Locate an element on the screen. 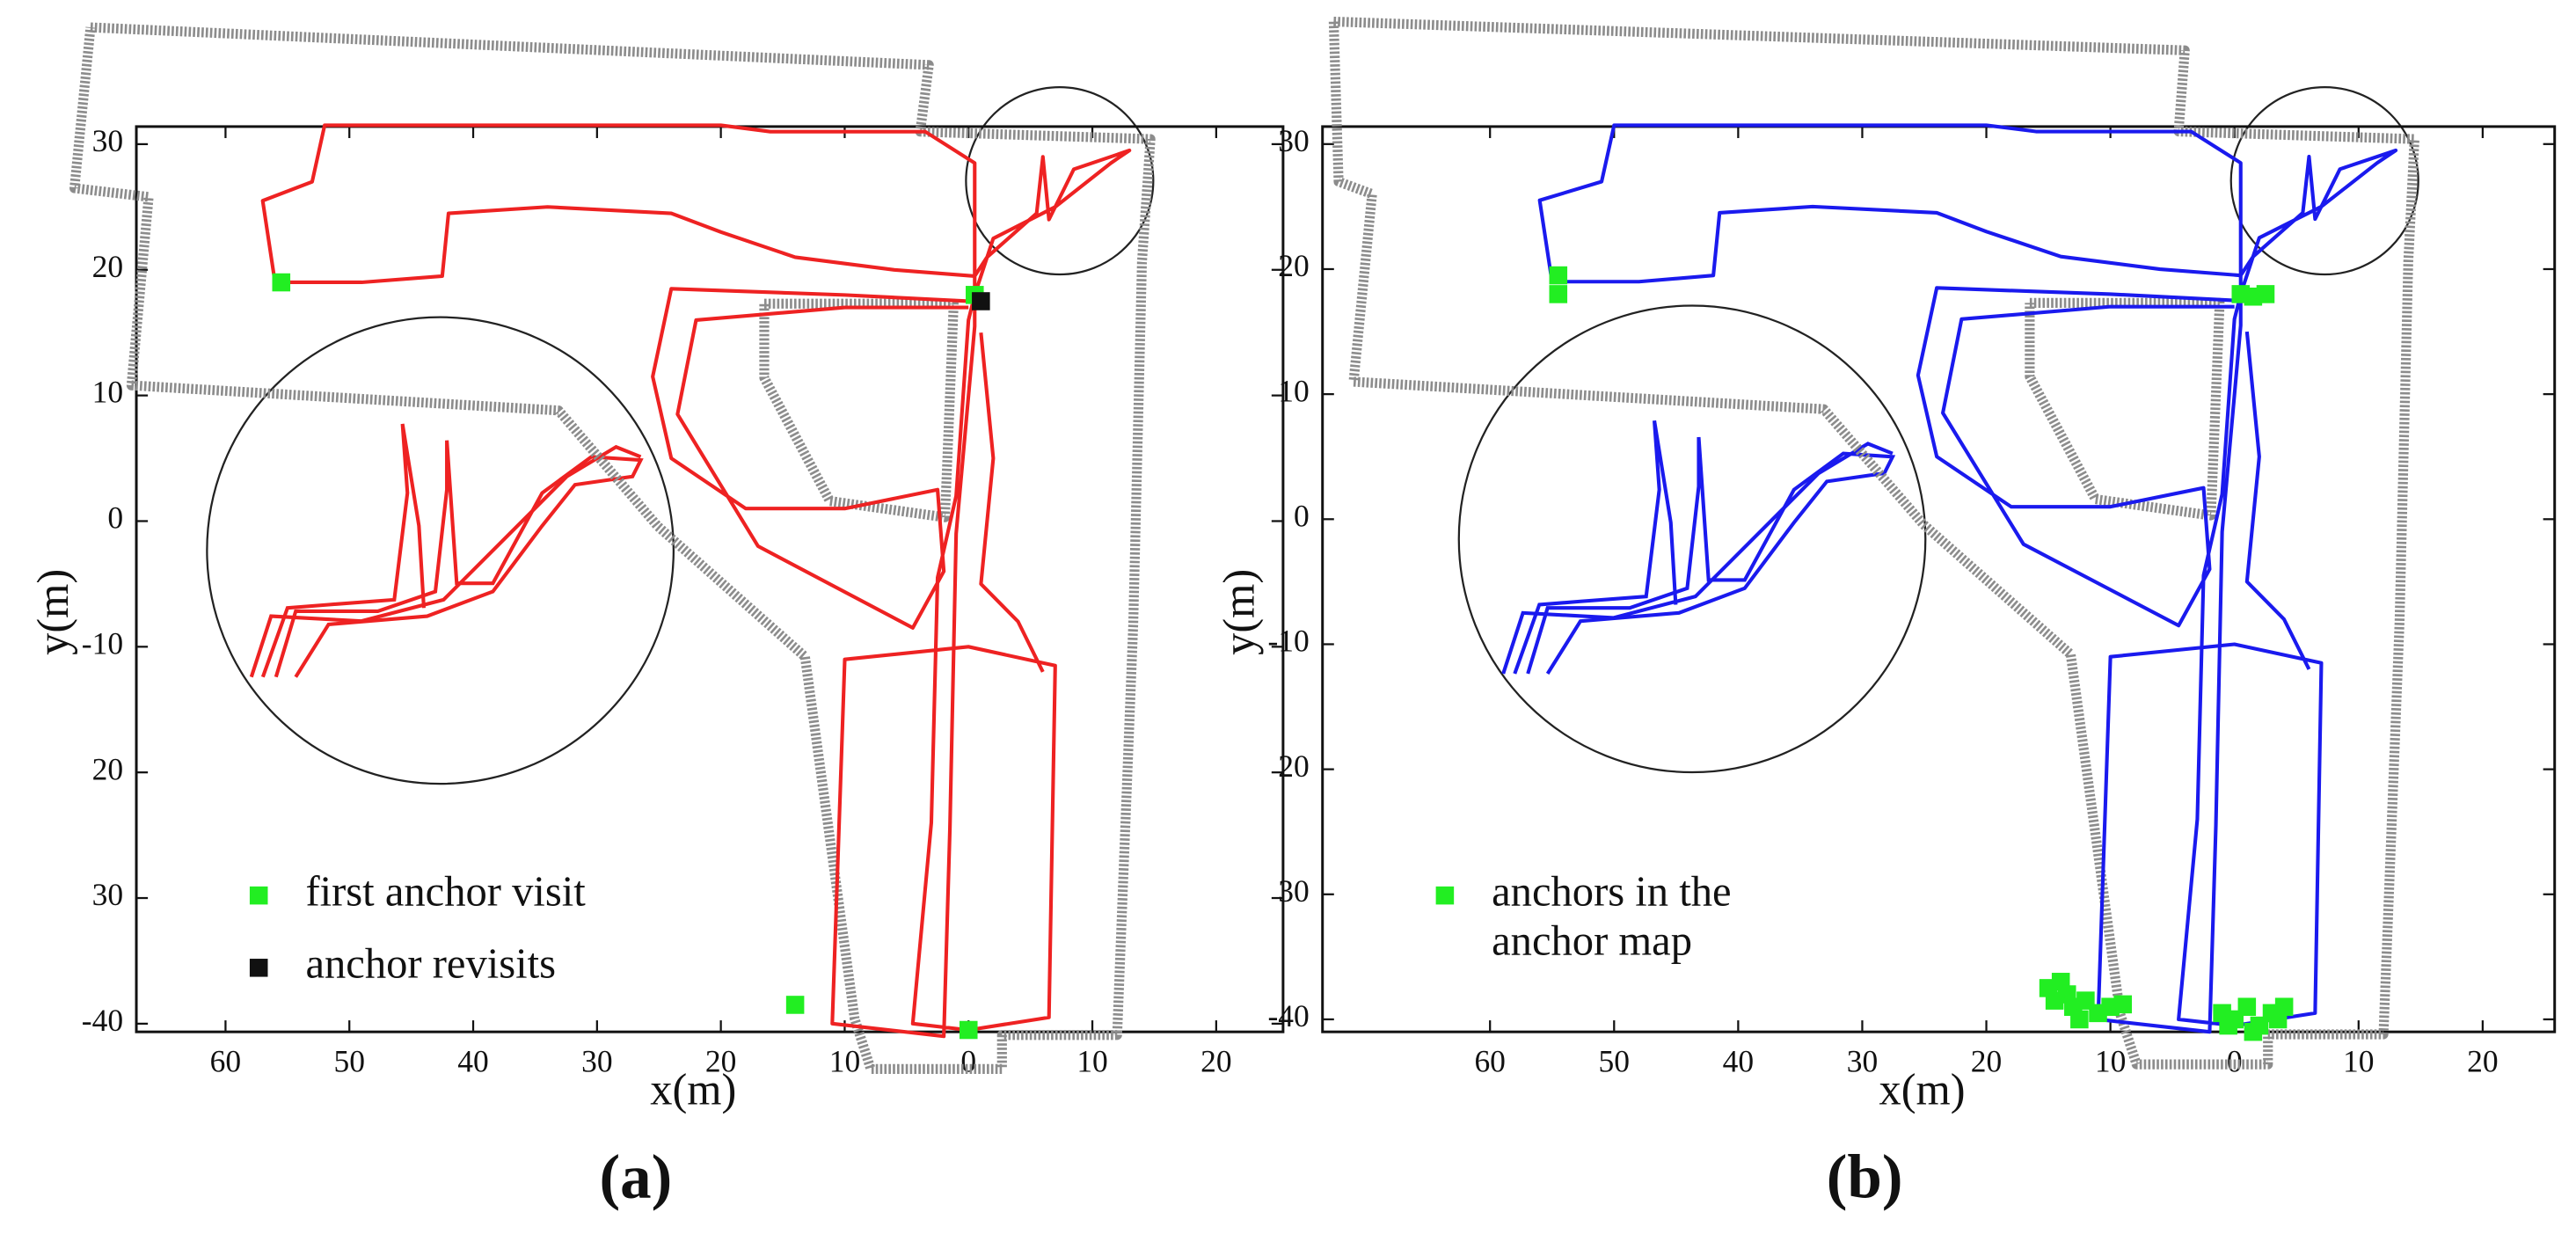 This screenshot has height=1234, width=2576. inset-lines is located at coordinates (1698, 548).